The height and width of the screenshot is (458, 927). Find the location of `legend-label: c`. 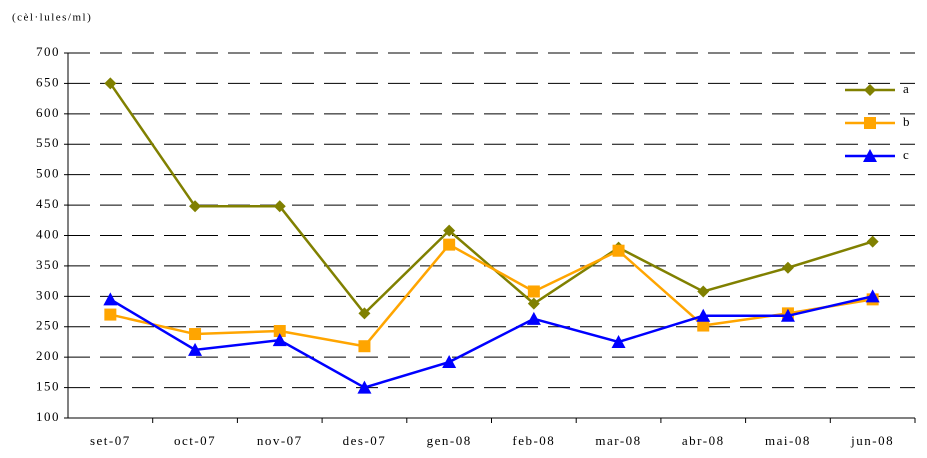

legend-label: c is located at coordinates (906, 154).